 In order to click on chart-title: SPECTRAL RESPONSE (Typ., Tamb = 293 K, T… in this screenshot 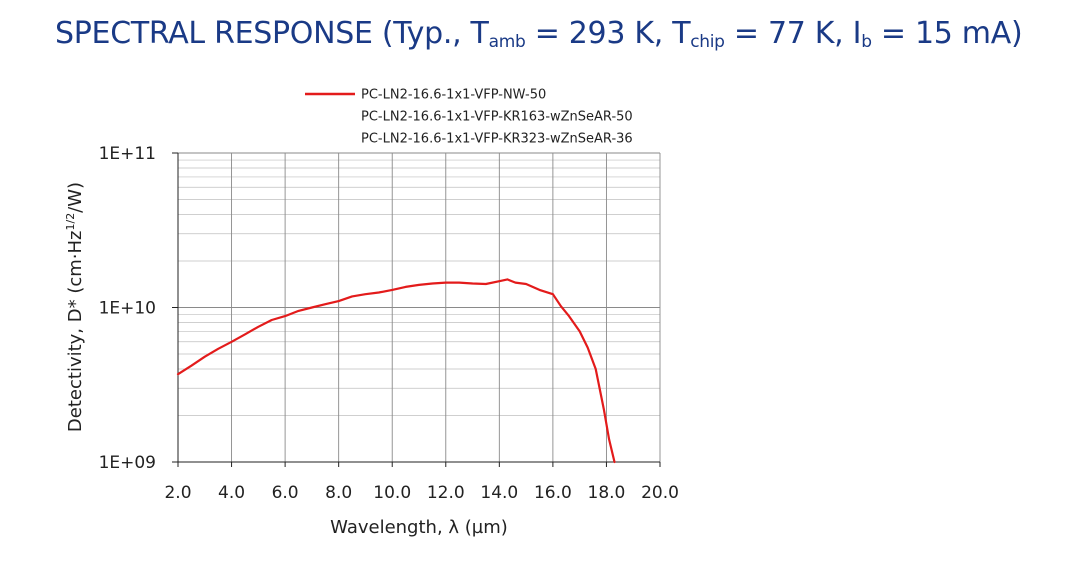, I will do `click(539, 34)`.